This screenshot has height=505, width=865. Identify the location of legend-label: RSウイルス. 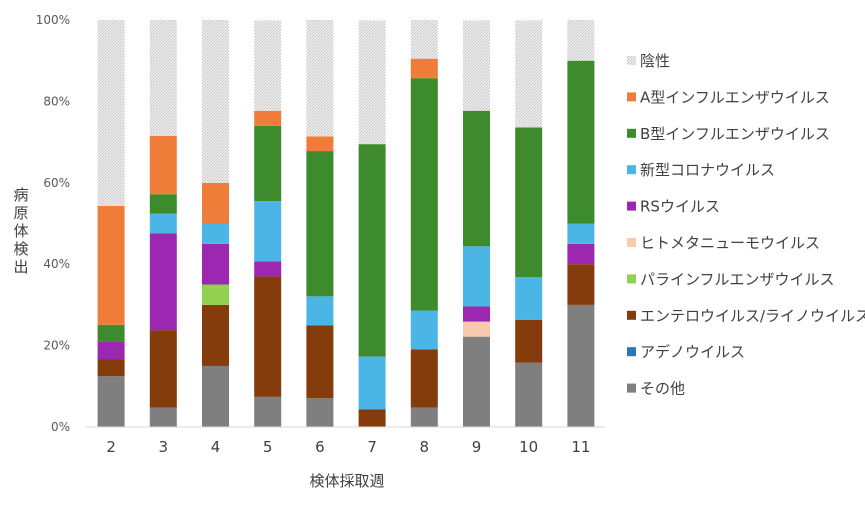
(680, 207).